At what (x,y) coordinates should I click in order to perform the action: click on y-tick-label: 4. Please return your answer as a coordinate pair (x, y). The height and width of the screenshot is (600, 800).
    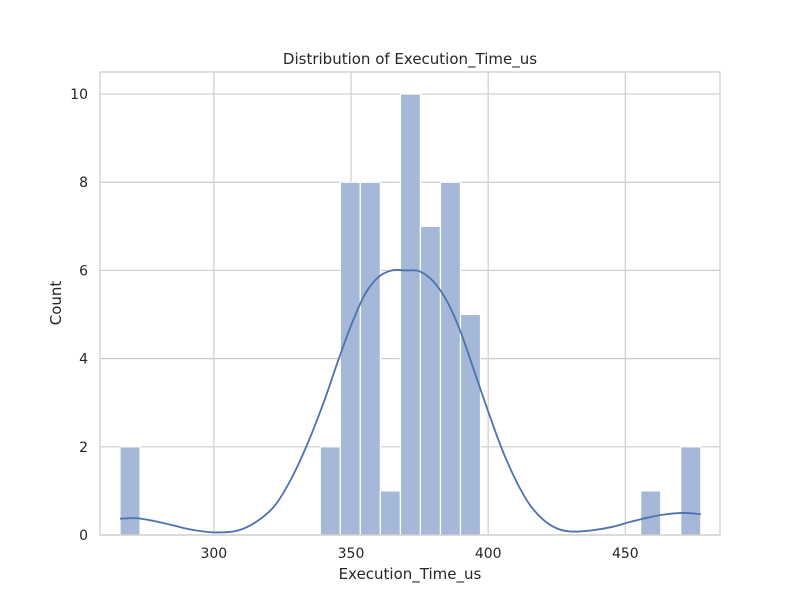
    Looking at the image, I should click on (83, 360).